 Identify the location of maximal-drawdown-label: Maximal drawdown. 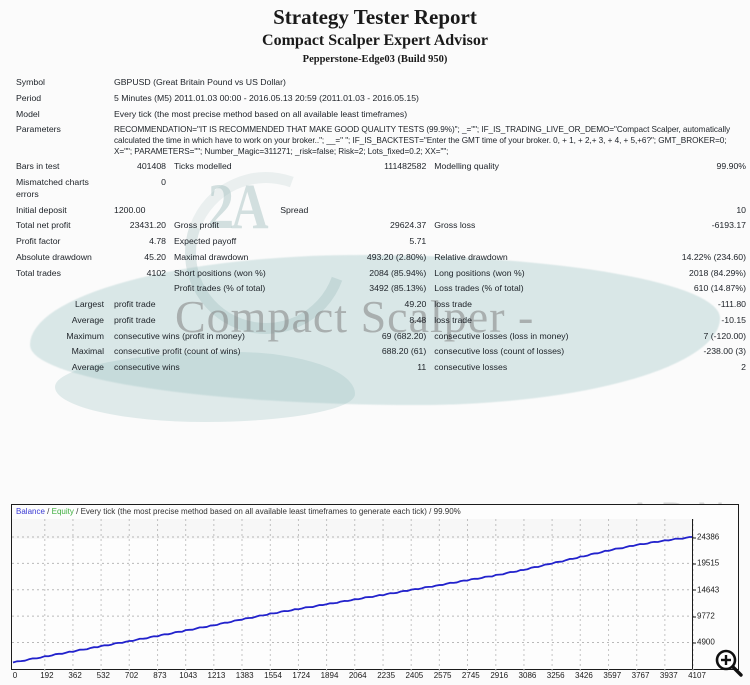
(211, 256).